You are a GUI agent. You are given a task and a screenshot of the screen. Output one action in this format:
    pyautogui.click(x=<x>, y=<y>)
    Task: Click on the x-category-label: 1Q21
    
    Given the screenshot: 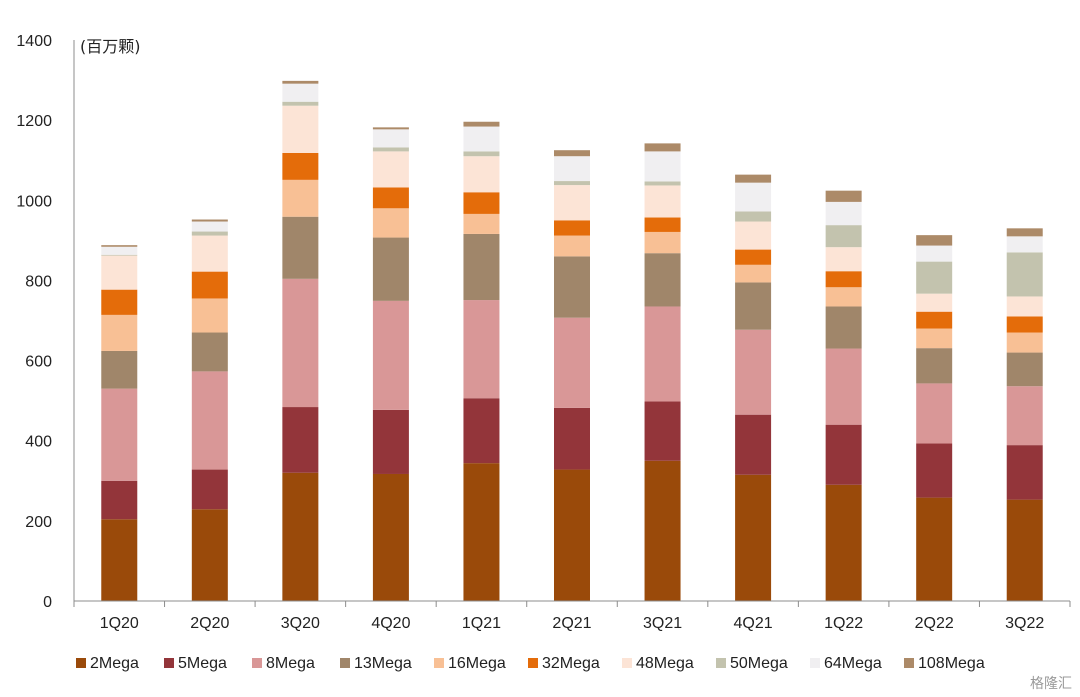 What is the action you would take?
    pyautogui.click(x=481, y=623)
    